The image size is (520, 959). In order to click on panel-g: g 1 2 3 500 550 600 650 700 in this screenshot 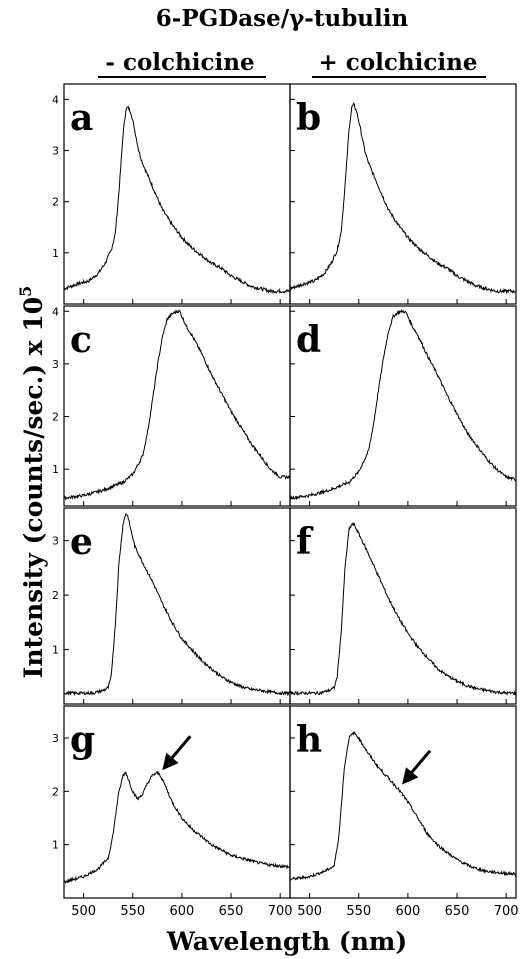, I will do `click(172, 812)`.